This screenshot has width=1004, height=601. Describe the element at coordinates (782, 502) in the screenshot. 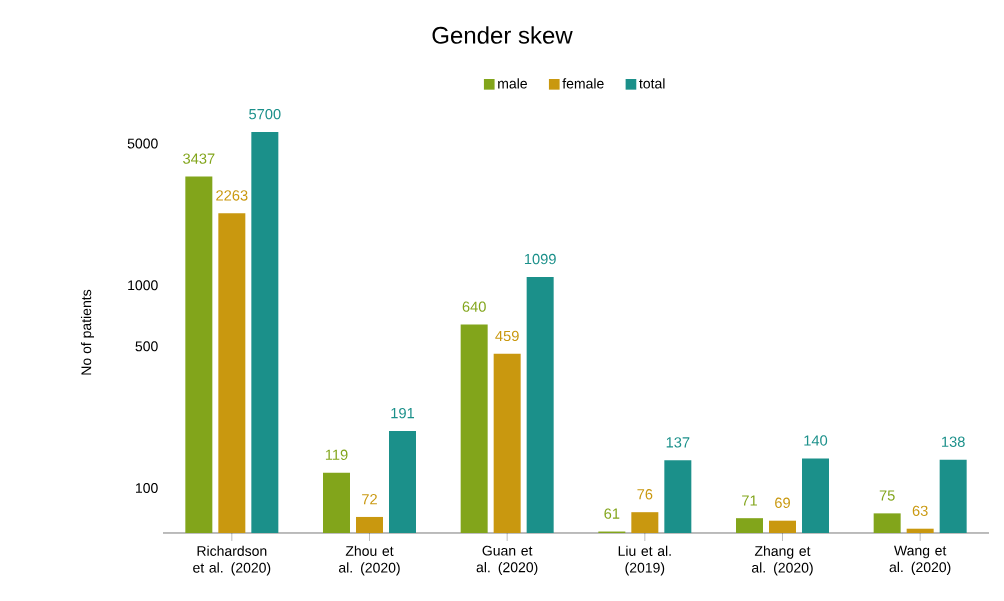

I see `data-label: 69` at that location.